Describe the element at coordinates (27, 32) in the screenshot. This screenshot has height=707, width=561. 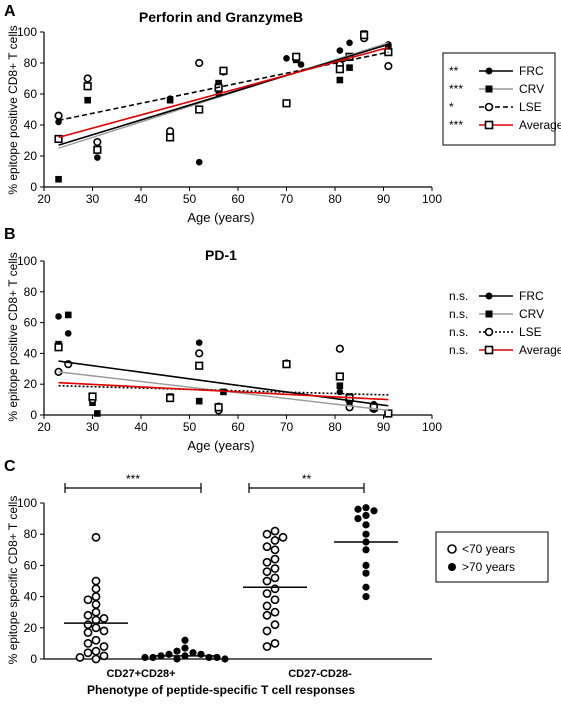
I see `panel-a-y-tick-label: 100` at that location.